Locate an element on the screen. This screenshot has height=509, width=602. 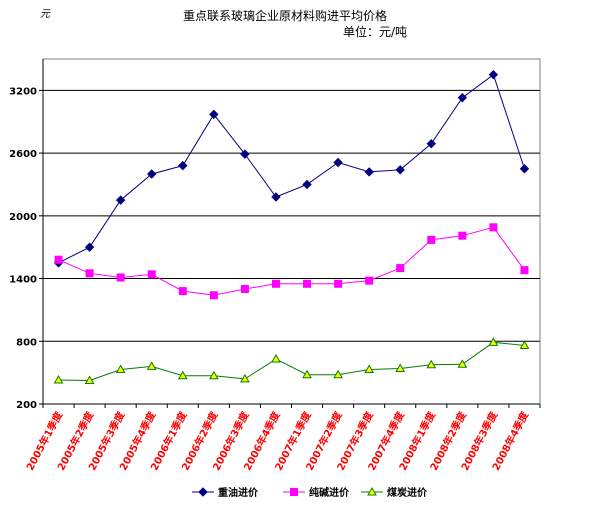
legend-entry: 纯碱进价 is located at coordinates (329, 492).